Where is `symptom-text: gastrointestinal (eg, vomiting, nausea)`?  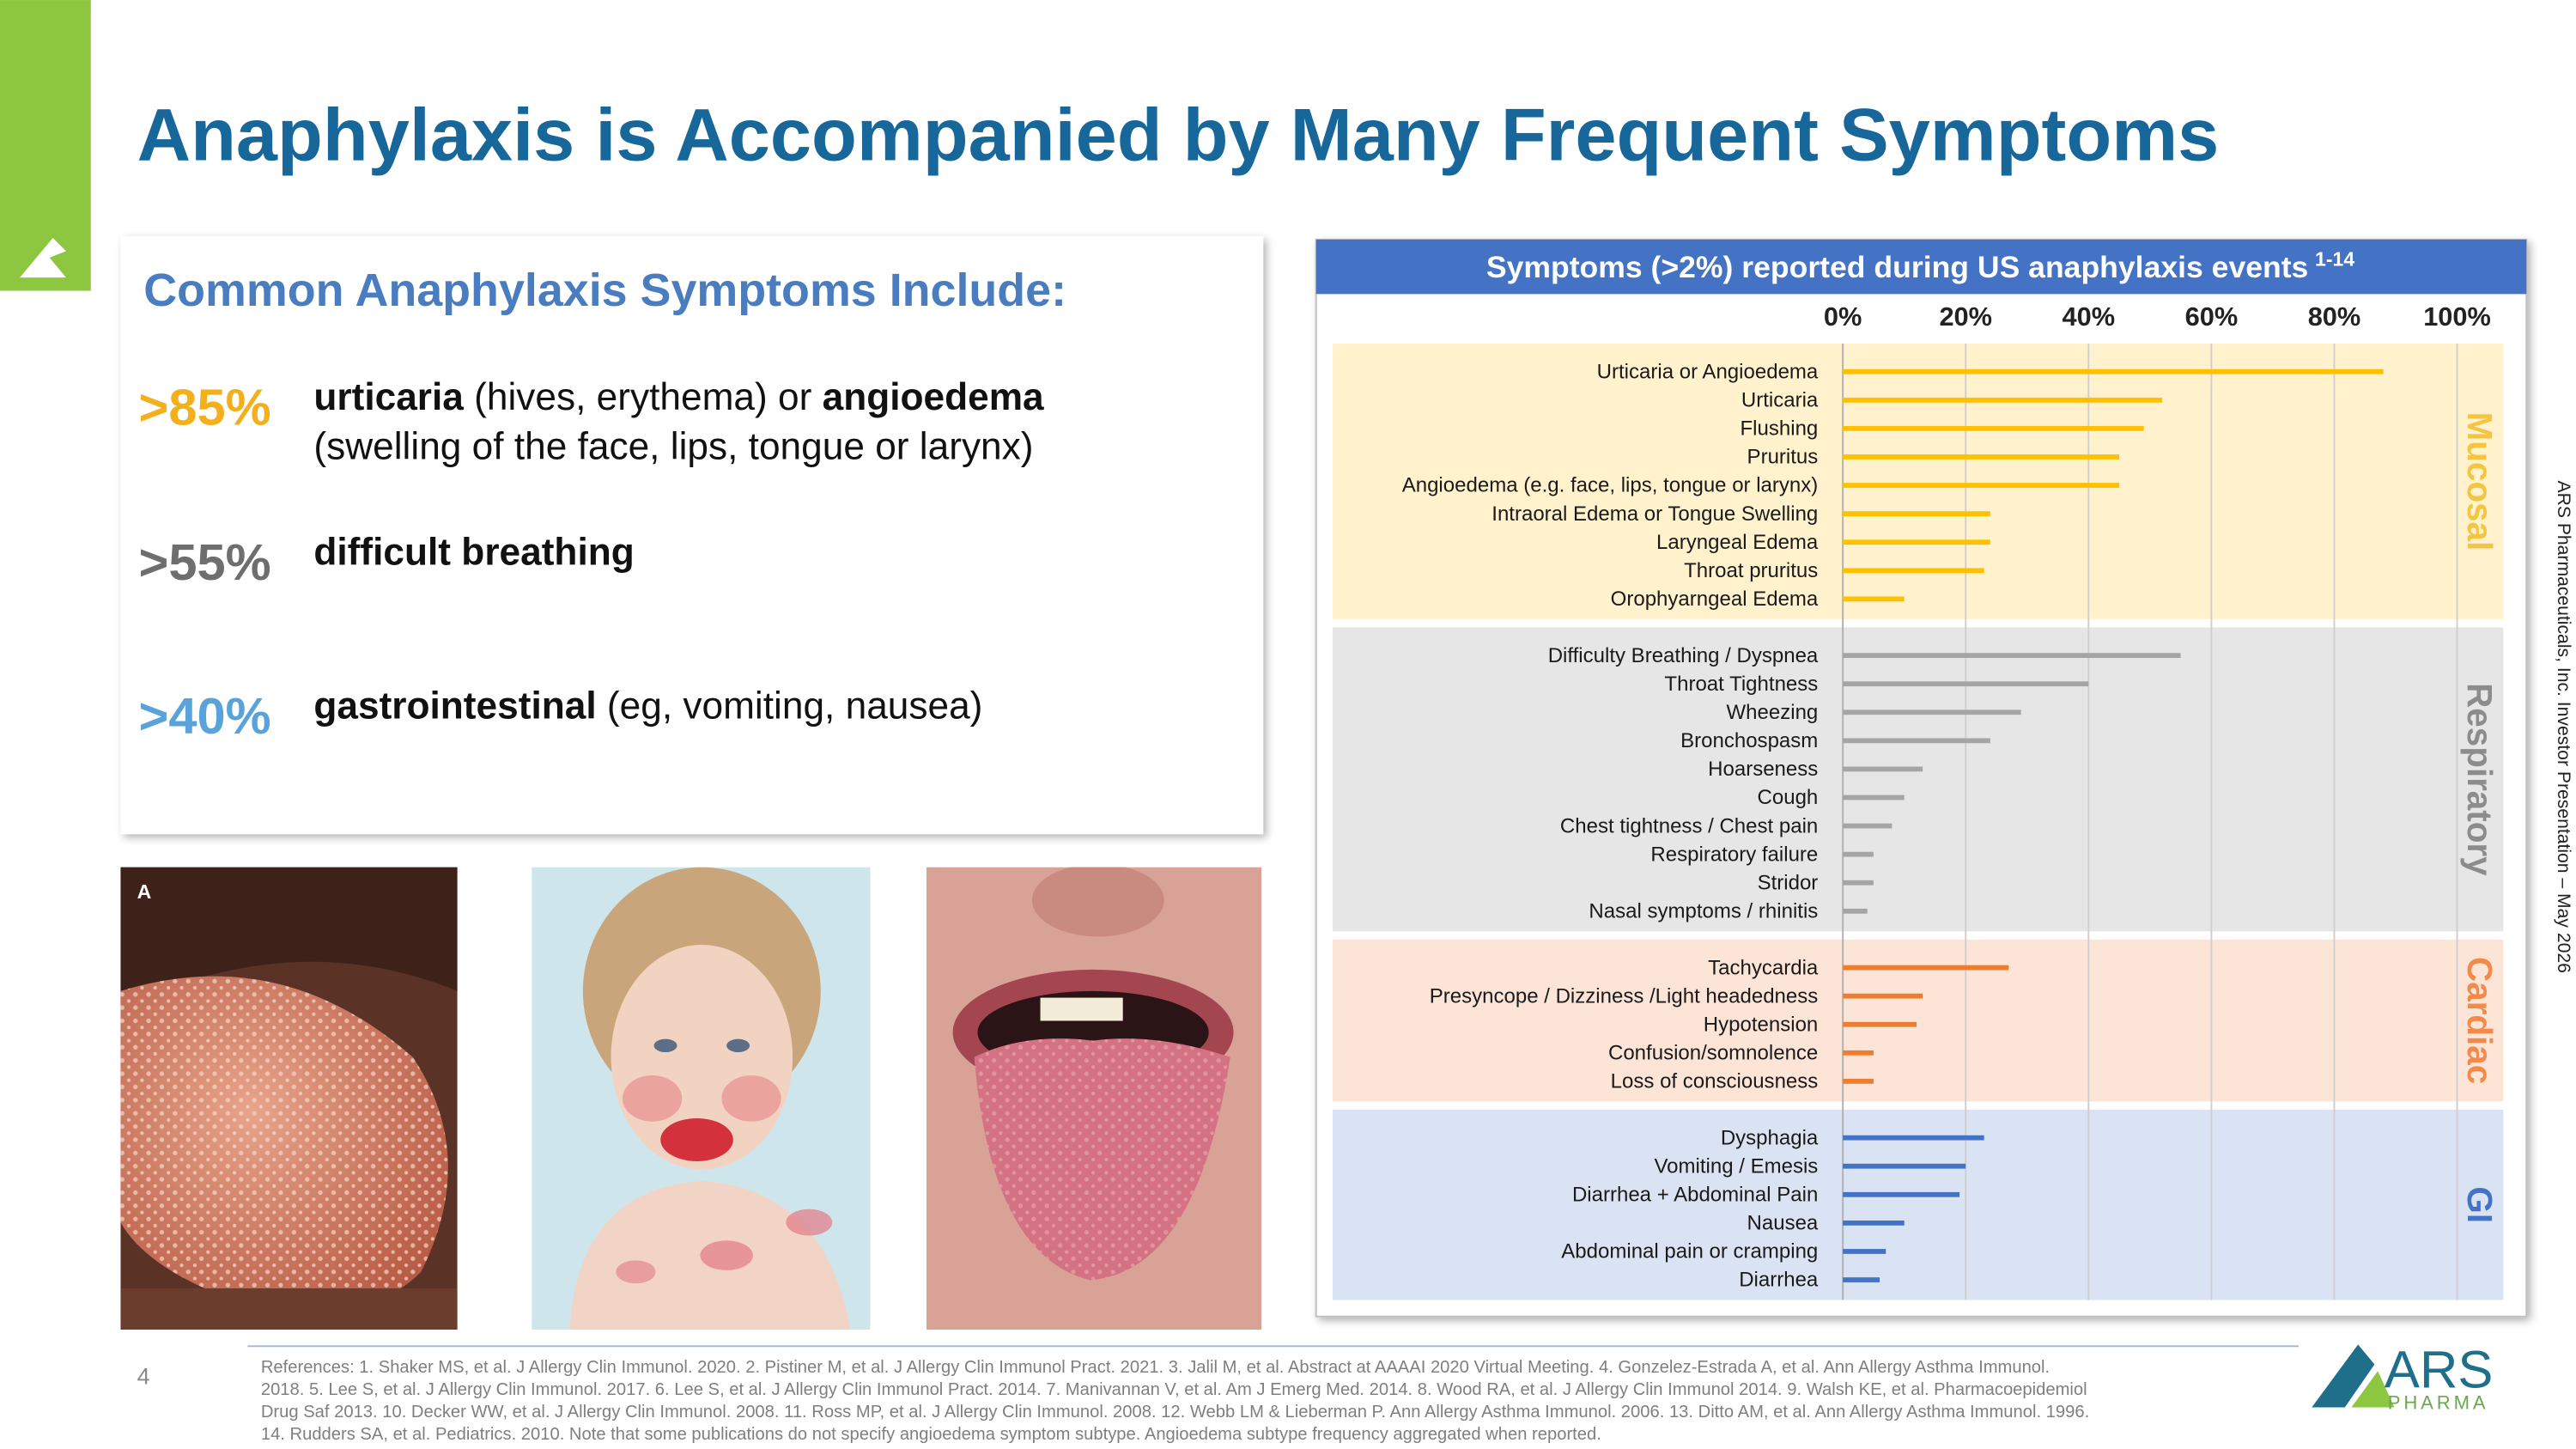 symptom-text: gastrointestinal (eg, vomiting, nausea) is located at coordinates (647, 706).